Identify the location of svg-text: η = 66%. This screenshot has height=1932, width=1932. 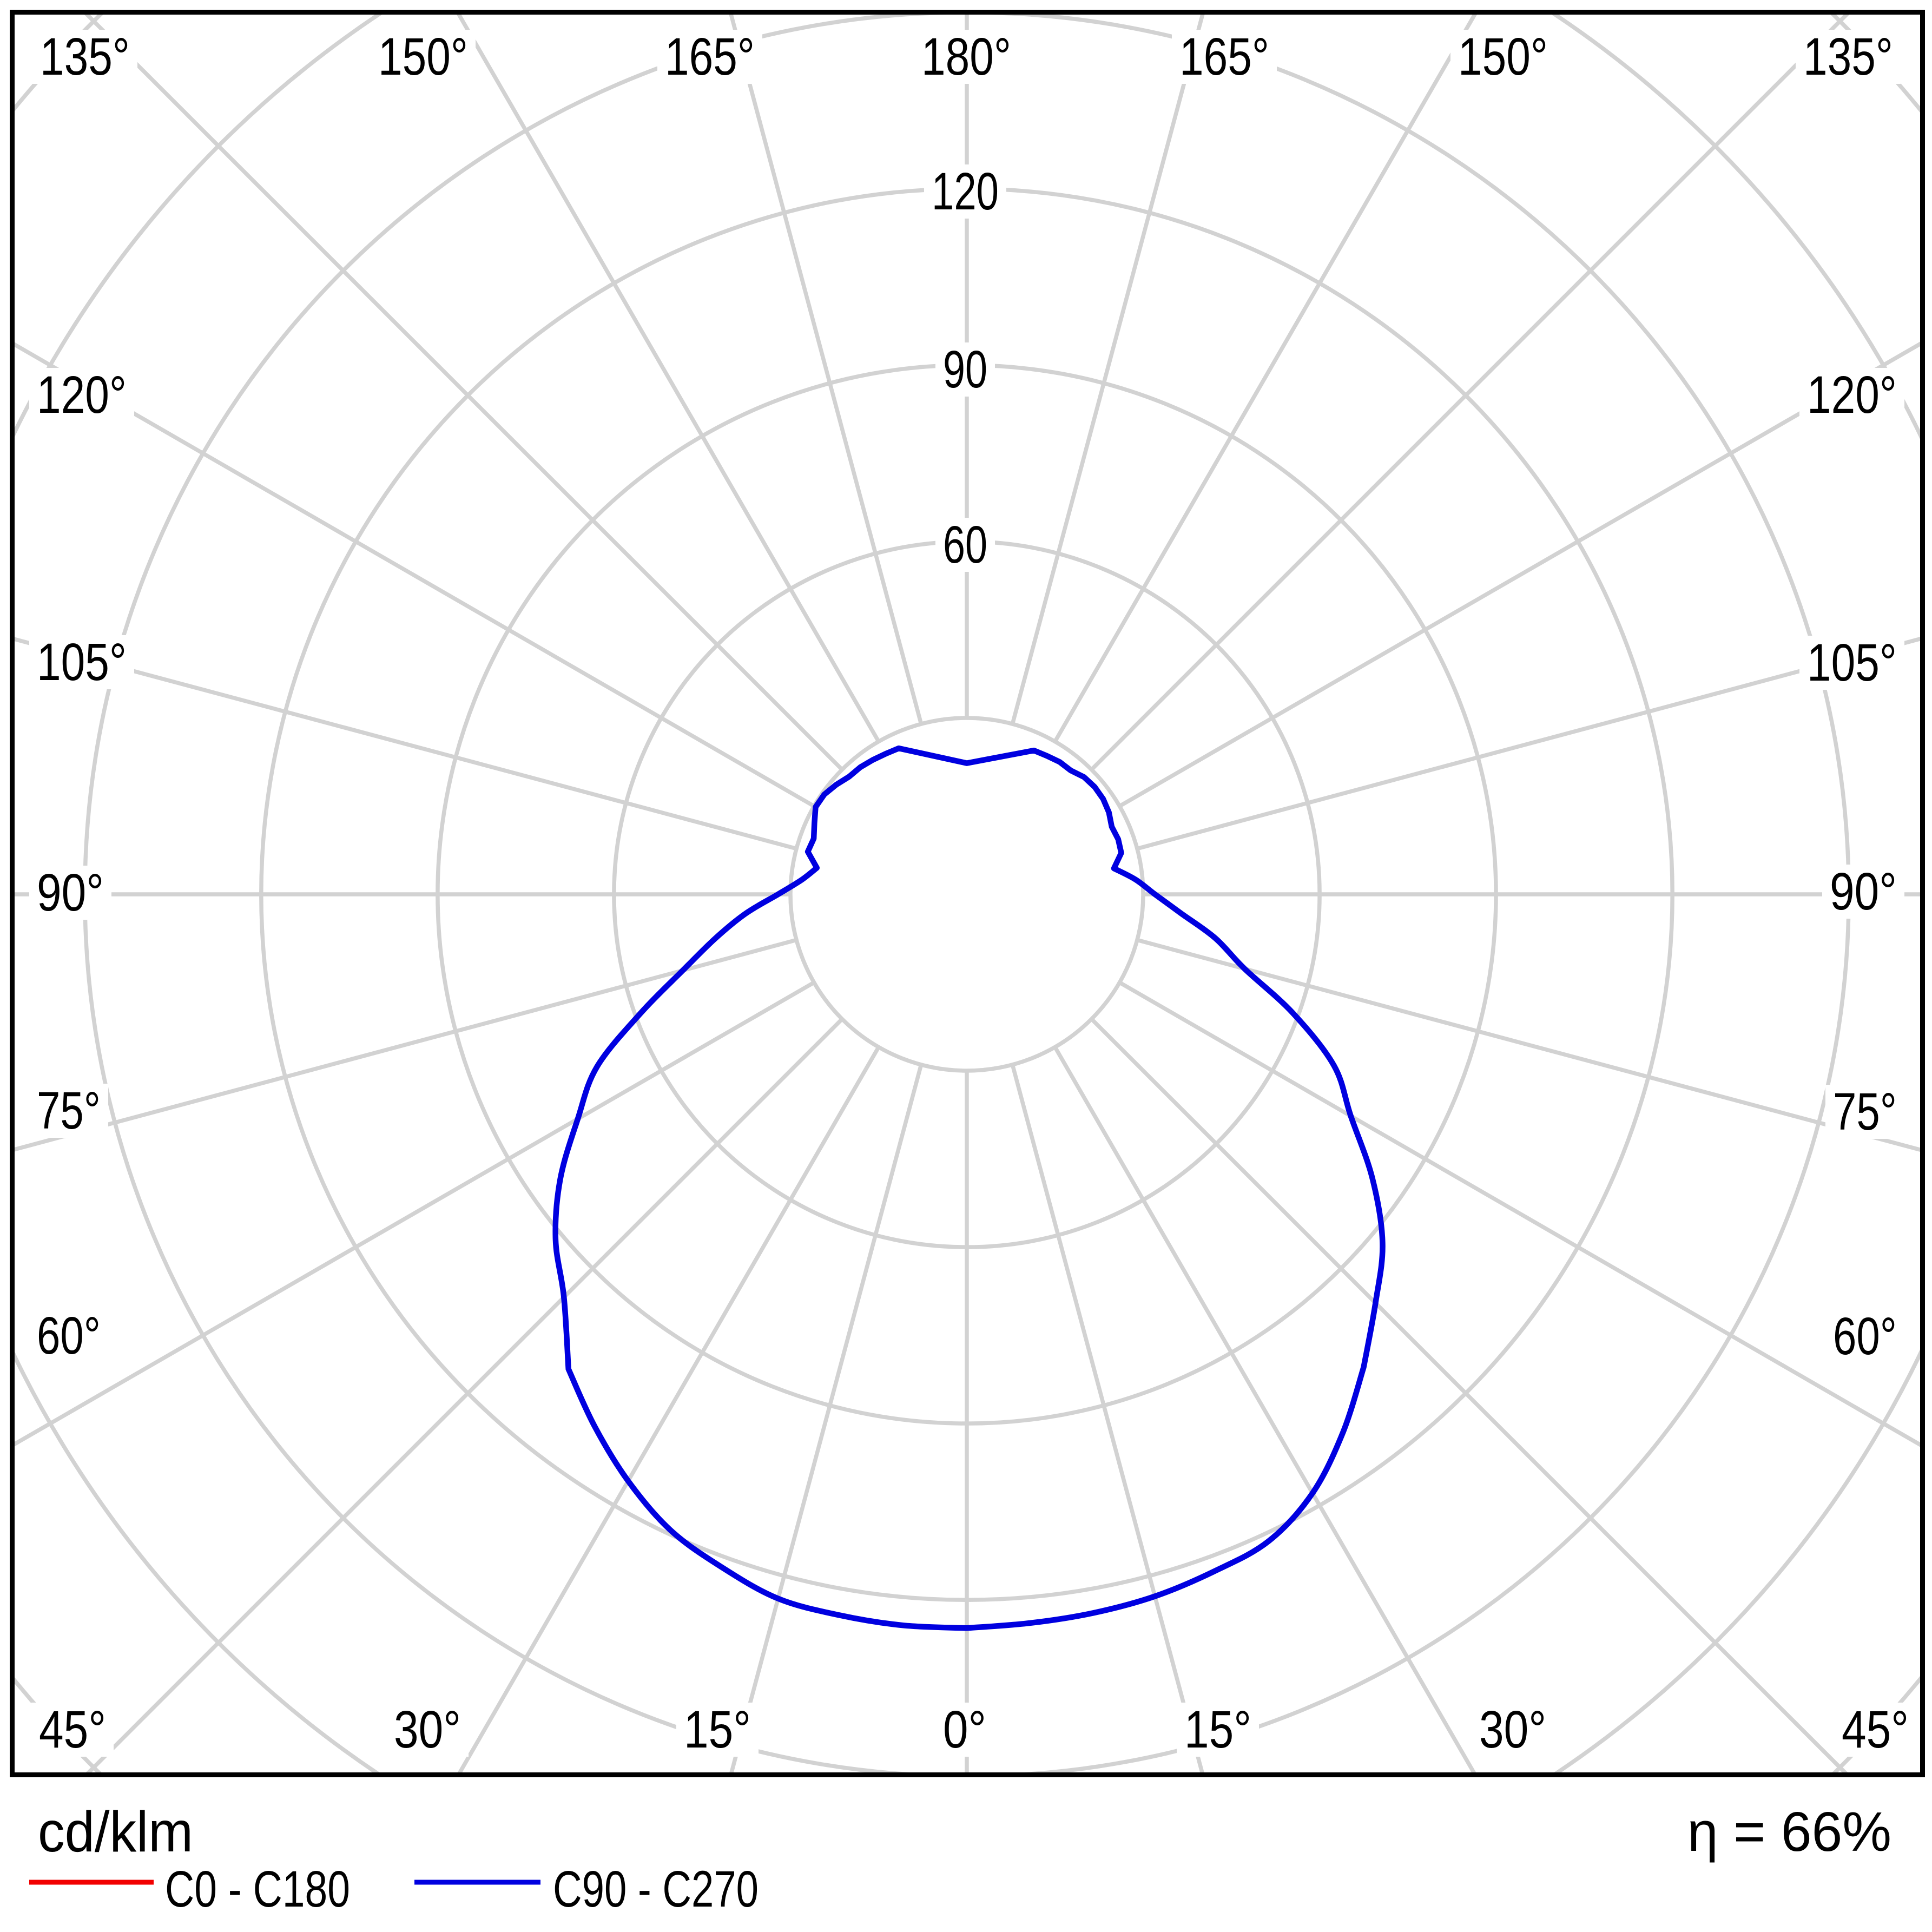
(1789, 1832).